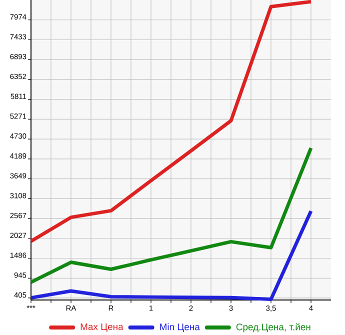  Describe the element at coordinates (180, 327) in the screenshot. I see `legend-label: Min Цена` at that location.